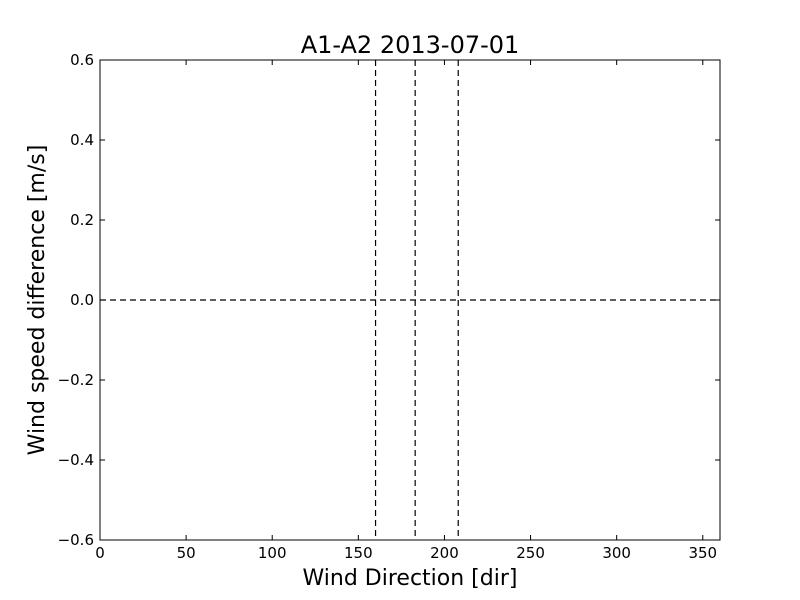 Image resolution: width=800 pixels, height=600 pixels. I want to click on x-tick-label: 250, so click(530, 553).